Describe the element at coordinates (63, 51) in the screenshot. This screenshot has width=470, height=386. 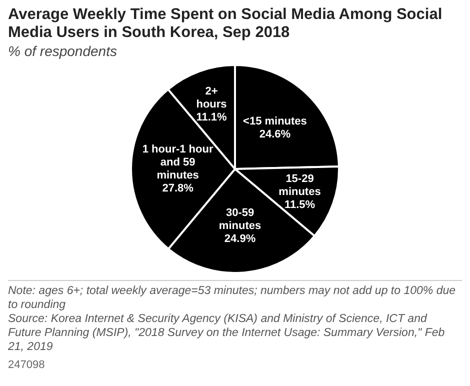
I see `chart-subtitle: % of respondents` at that location.